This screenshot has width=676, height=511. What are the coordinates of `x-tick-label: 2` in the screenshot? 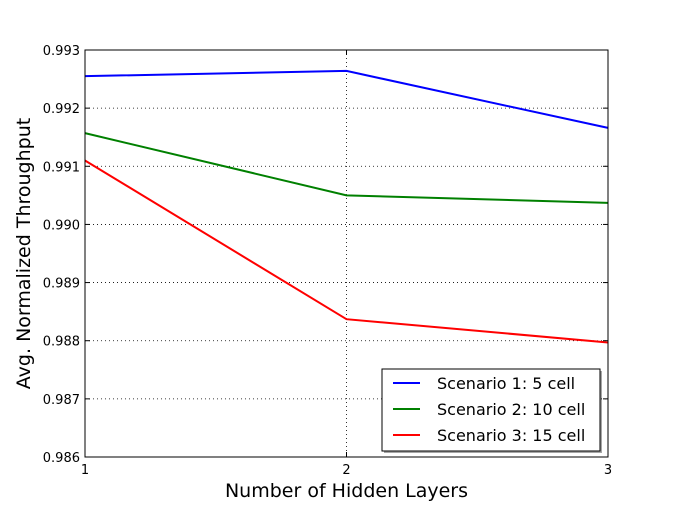 It's located at (346, 470).